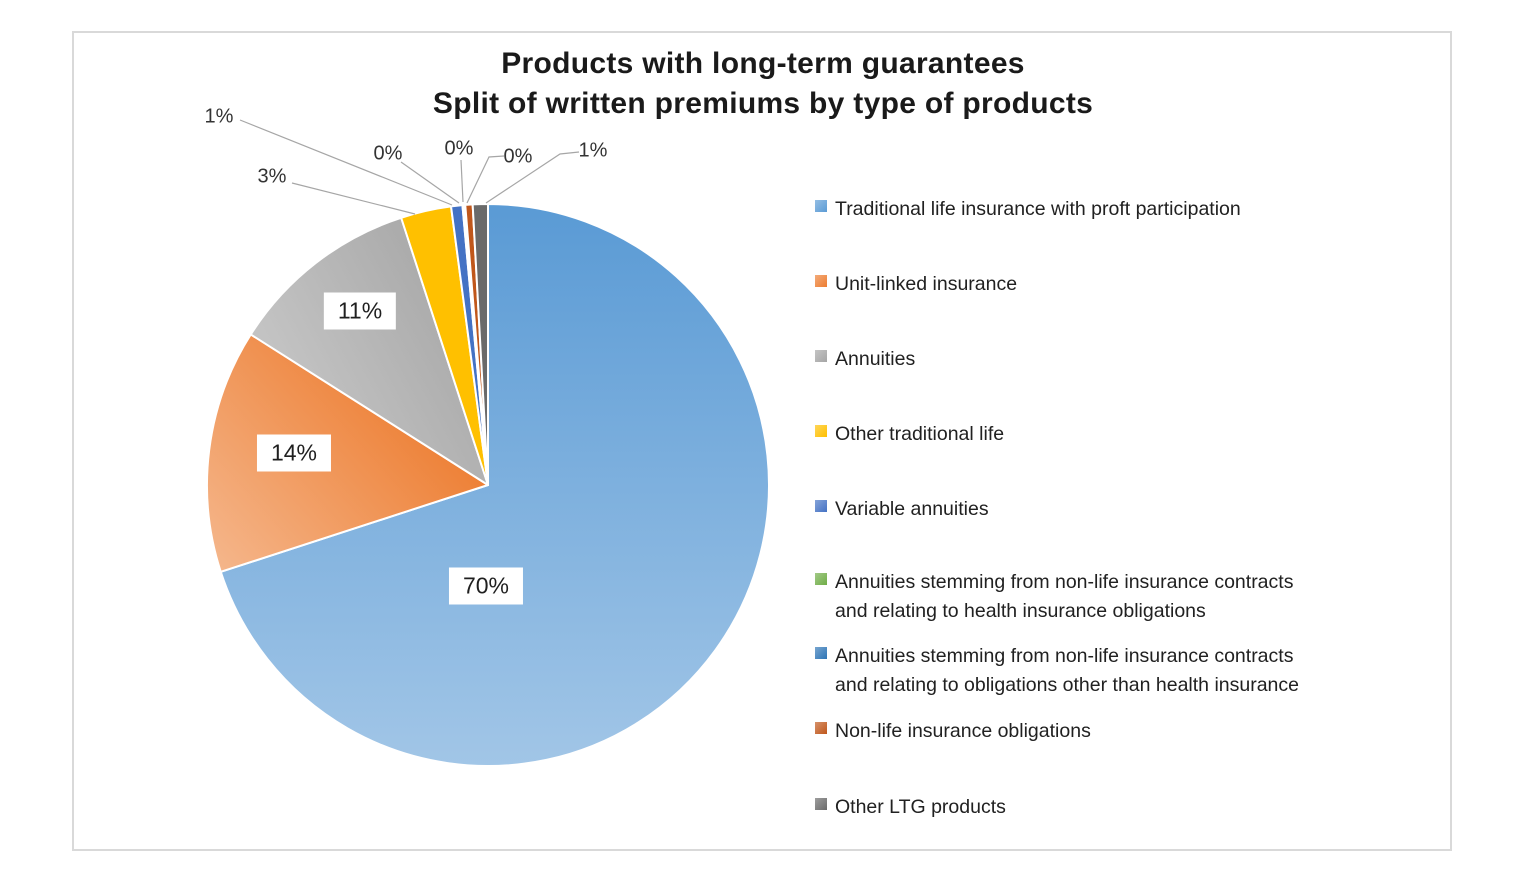  What do you see at coordinates (926, 284) in the screenshot?
I see `legend-label-unit-linked: Unit-linked insurance` at bounding box center [926, 284].